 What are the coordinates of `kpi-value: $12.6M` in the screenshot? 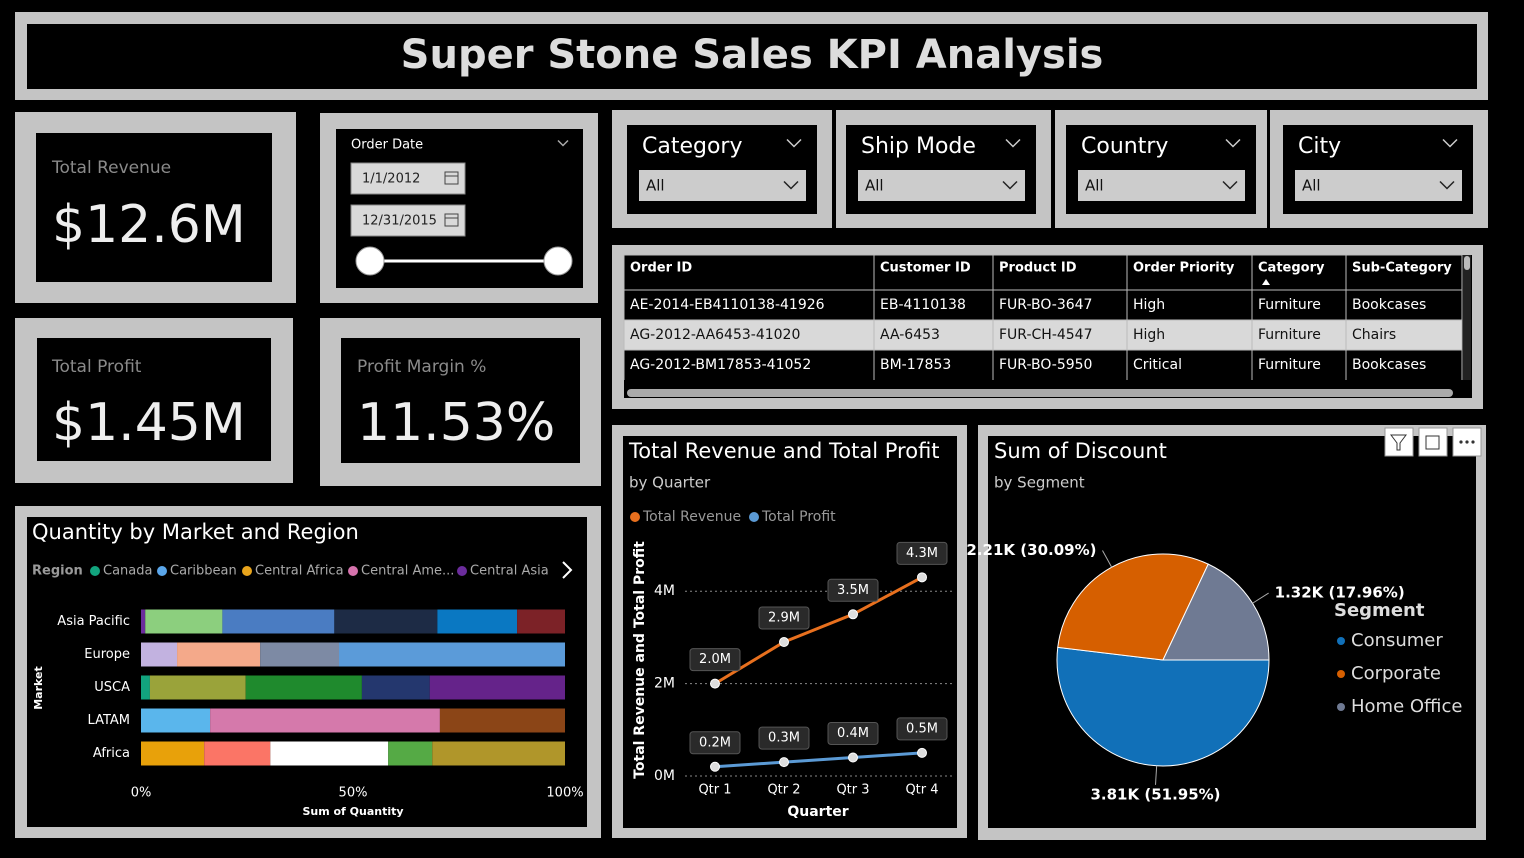 It's located at (149, 225).